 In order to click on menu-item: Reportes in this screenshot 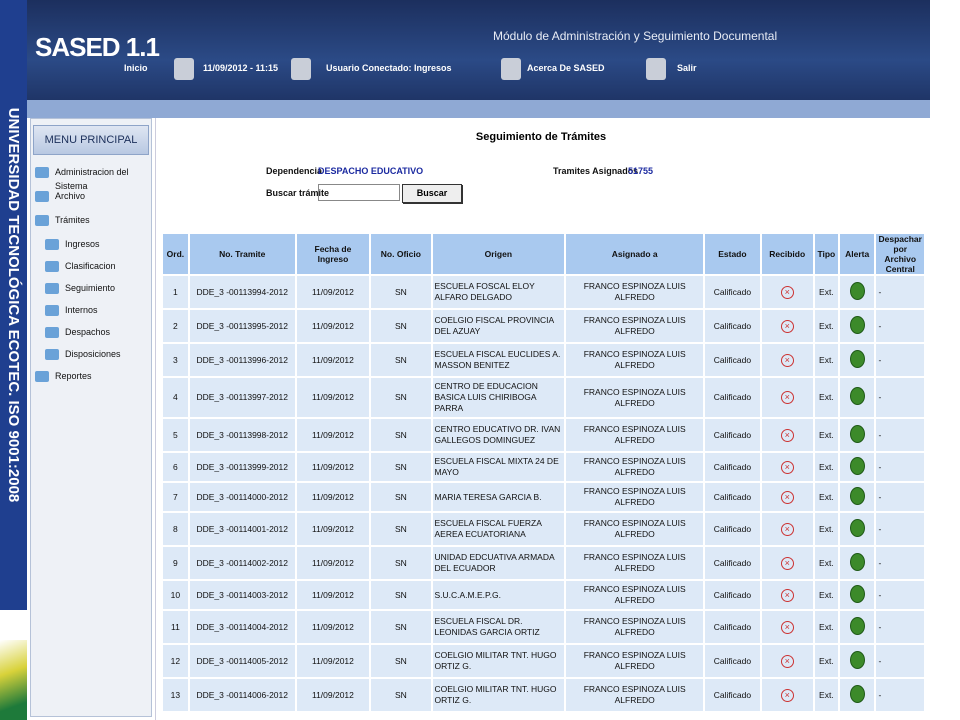, I will do `click(93, 381)`.